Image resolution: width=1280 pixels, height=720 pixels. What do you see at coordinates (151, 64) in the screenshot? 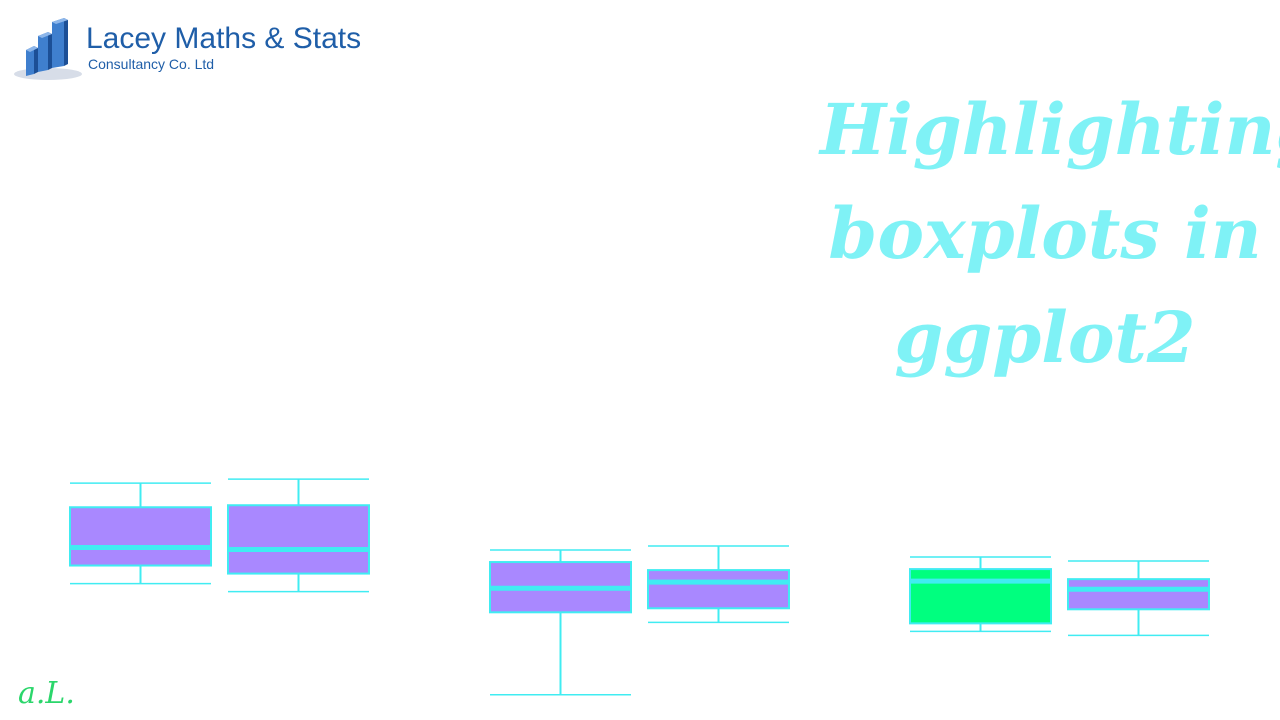
I see `logo-subtitle: Consultancy Co. Ltd` at bounding box center [151, 64].